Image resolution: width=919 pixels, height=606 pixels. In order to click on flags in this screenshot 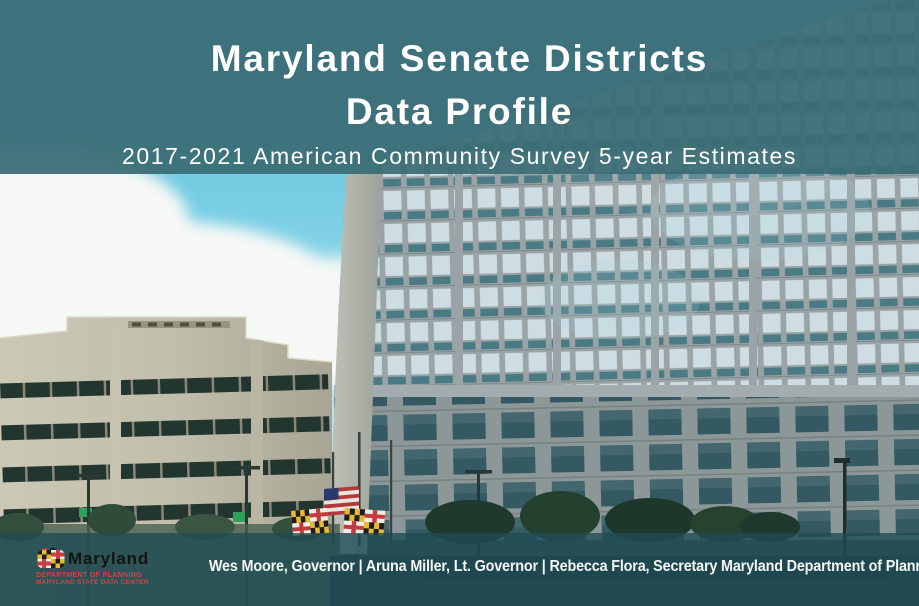, I will do `click(342, 489)`.